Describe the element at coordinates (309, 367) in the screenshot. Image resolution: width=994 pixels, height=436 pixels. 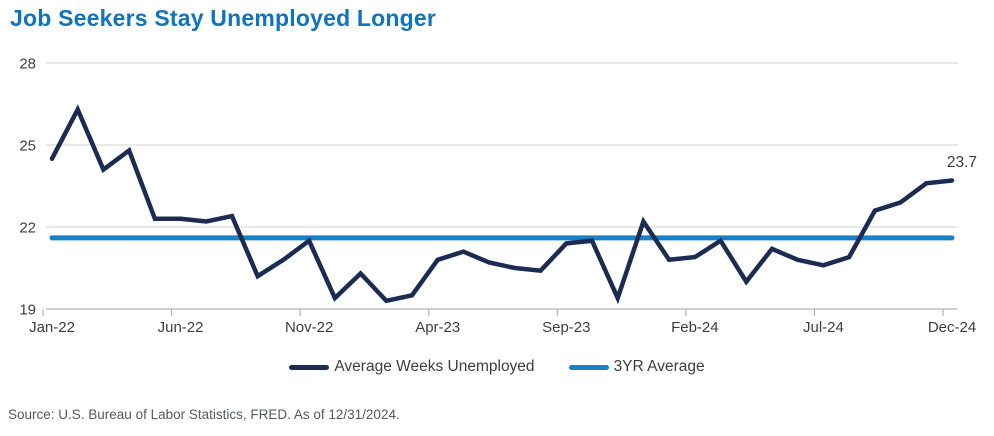
I see `average-weeks-line-swatch-icon` at that location.